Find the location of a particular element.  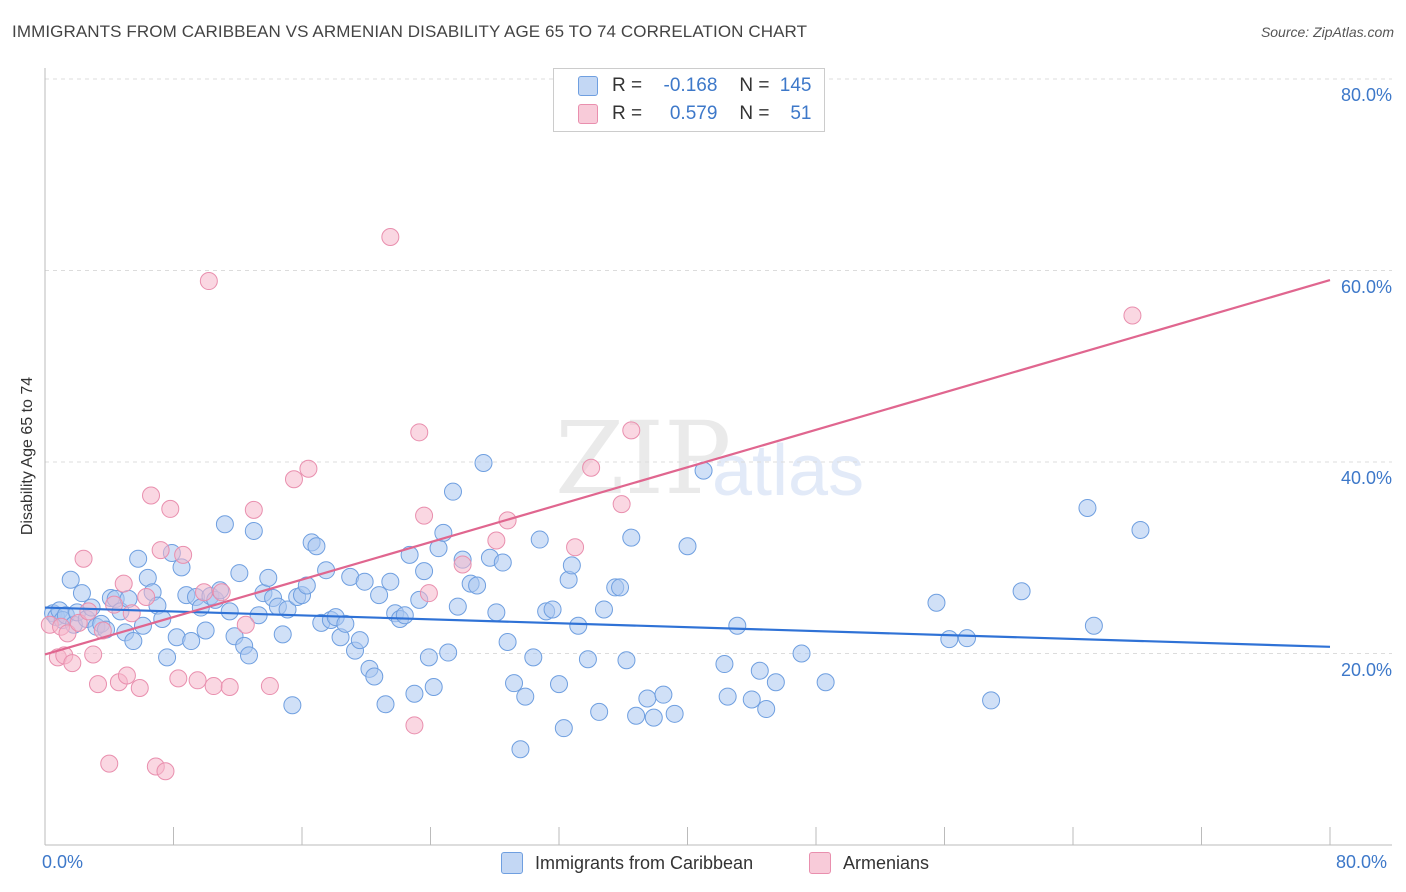

legend-r-label: R = is located at coordinates (627, 113).